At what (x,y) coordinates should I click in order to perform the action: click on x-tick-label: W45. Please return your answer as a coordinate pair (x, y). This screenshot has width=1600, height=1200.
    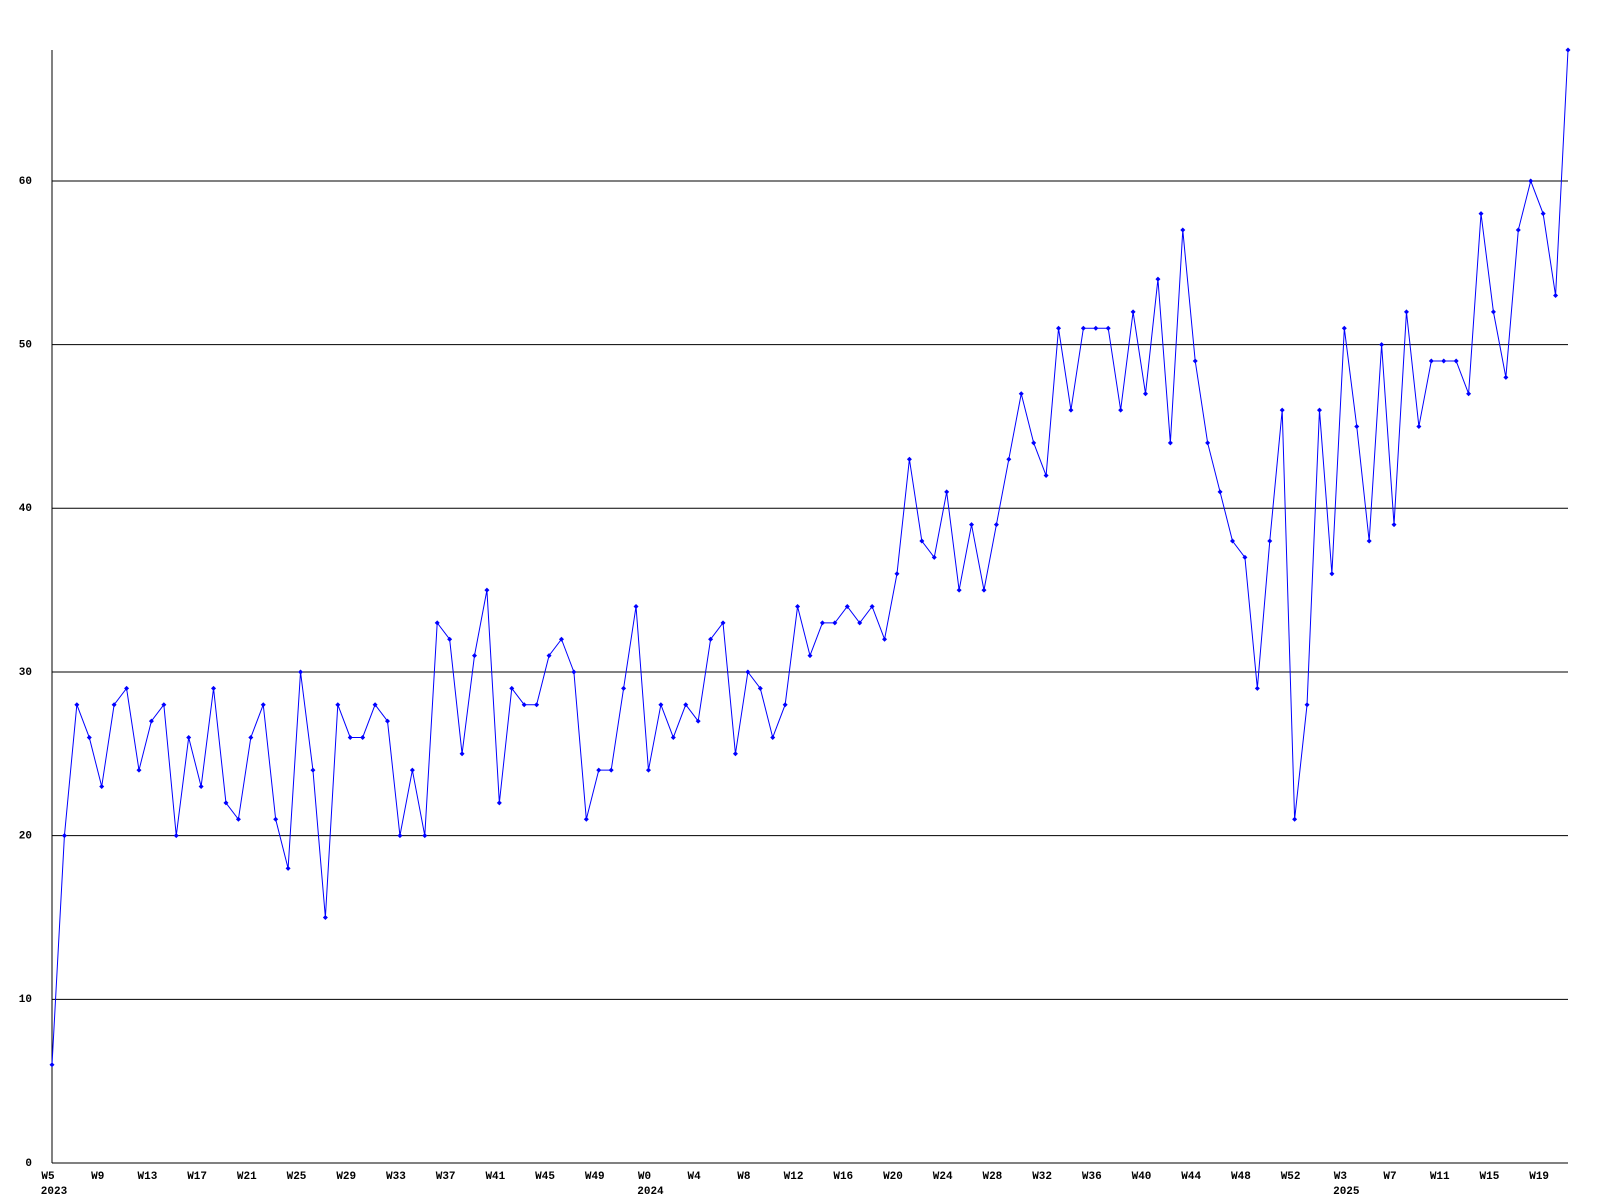
    Looking at the image, I should click on (545, 1177).